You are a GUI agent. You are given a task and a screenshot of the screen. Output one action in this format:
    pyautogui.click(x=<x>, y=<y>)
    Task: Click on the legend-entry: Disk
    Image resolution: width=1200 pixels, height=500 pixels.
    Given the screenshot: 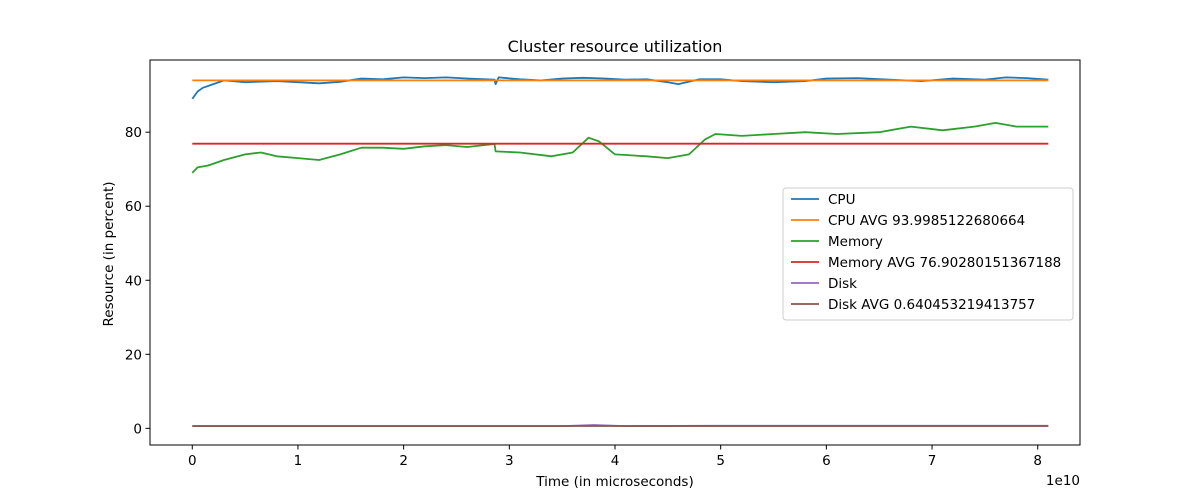 What is the action you would take?
    pyautogui.click(x=842, y=284)
    